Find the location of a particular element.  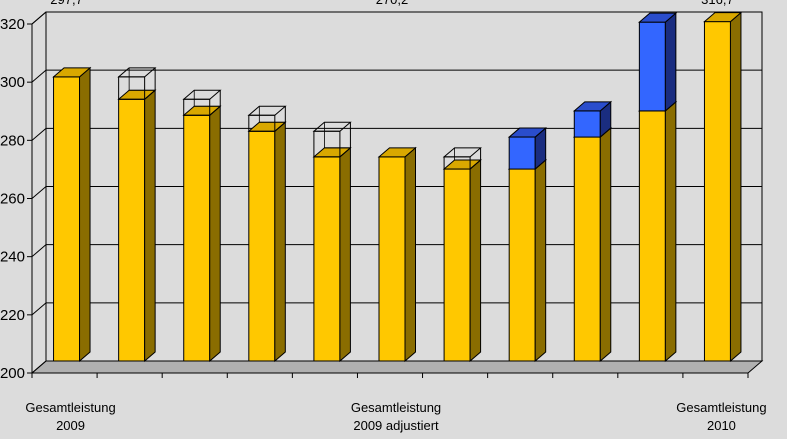

bar-0-series0-front is located at coordinates (67, 219).